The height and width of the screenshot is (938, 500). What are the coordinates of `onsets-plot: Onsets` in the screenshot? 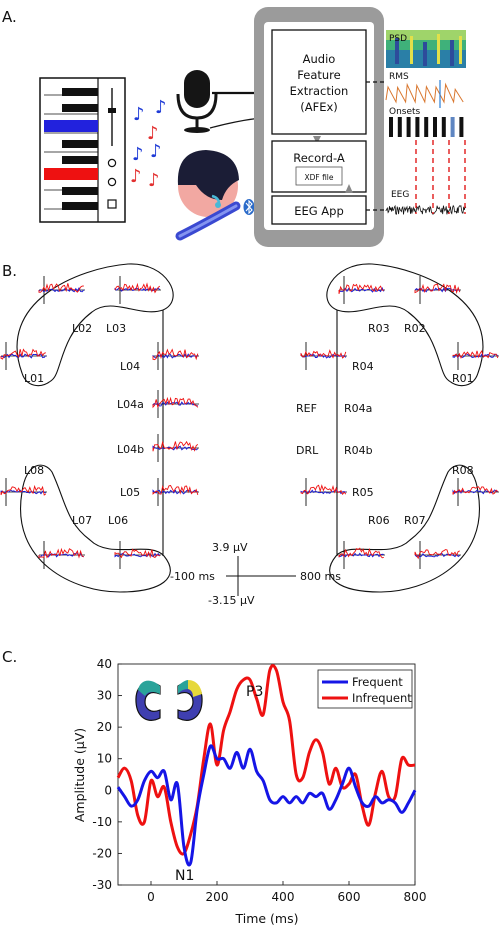 It's located at (426, 122).